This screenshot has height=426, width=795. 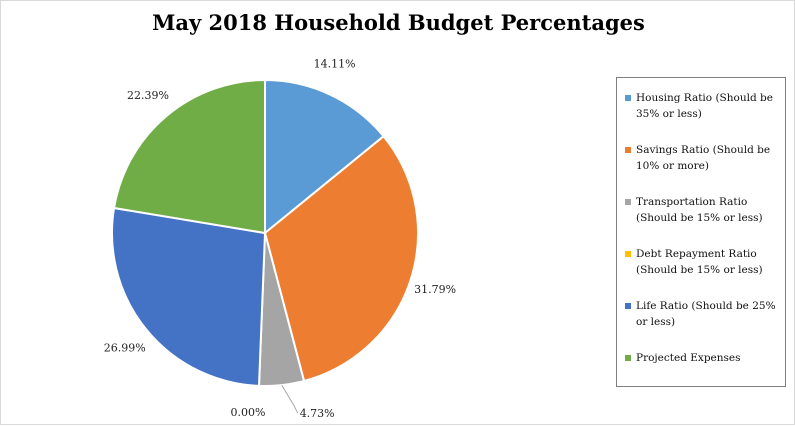 What do you see at coordinates (317, 413) in the screenshot?
I see `data-label-transportation: 4.73%` at bounding box center [317, 413].